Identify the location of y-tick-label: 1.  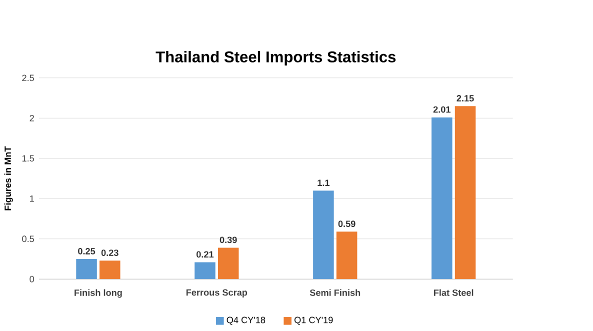
(32, 198).